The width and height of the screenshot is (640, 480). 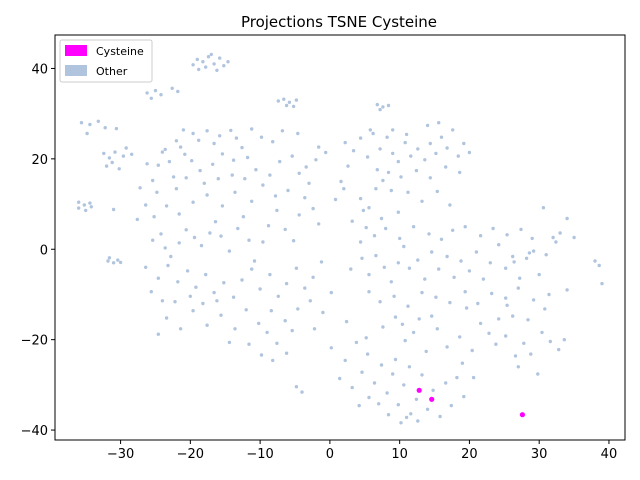 What do you see at coordinates (190, 454) in the screenshot?
I see `x-tick-label: −20` at bounding box center [190, 454].